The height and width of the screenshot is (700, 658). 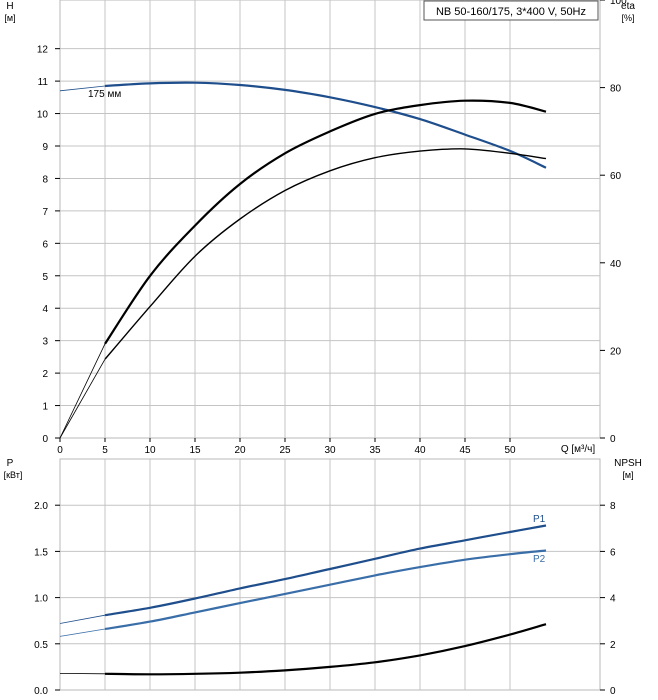 I want to click on npsh-axis-label: NPSH, so click(x=628, y=463).